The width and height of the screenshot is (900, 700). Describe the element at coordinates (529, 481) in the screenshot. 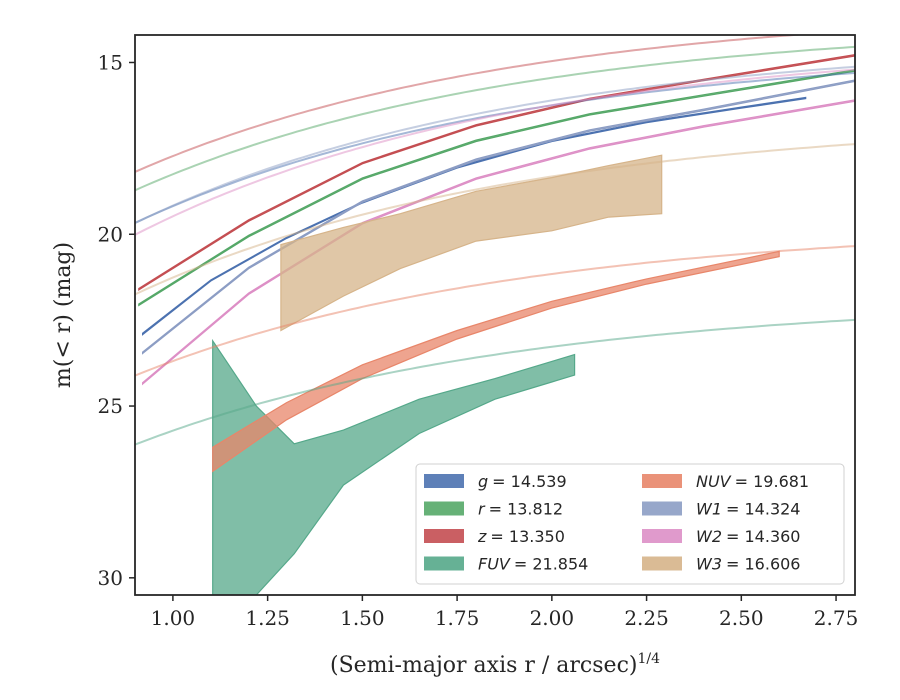

I see `legend-value: = 14.539` at that location.